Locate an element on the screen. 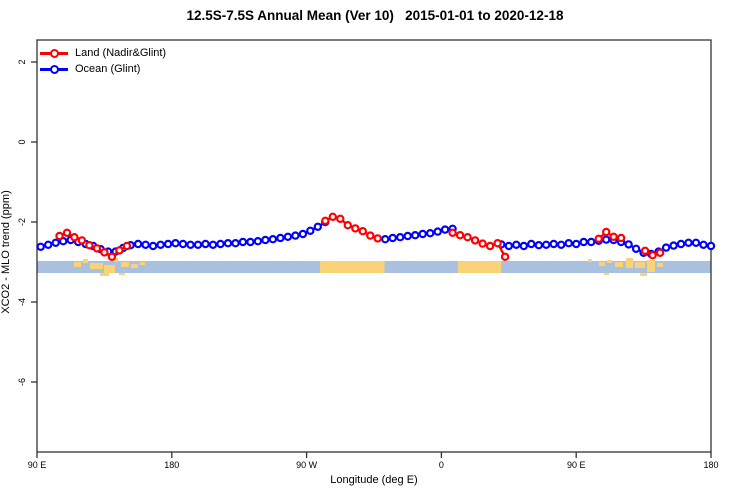 This screenshot has height=500, width=750. ocean-marker-icon is located at coordinates (54, 69).